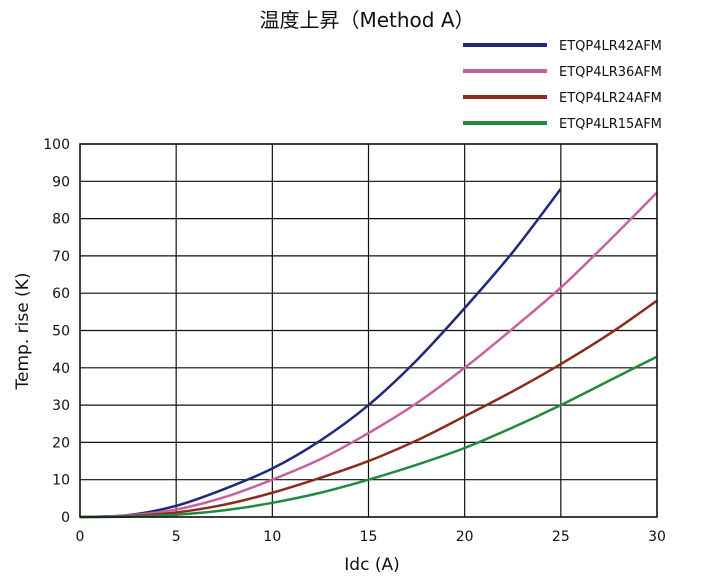 The height and width of the screenshot is (581, 702). I want to click on y-tick-label: 60, so click(61, 294).